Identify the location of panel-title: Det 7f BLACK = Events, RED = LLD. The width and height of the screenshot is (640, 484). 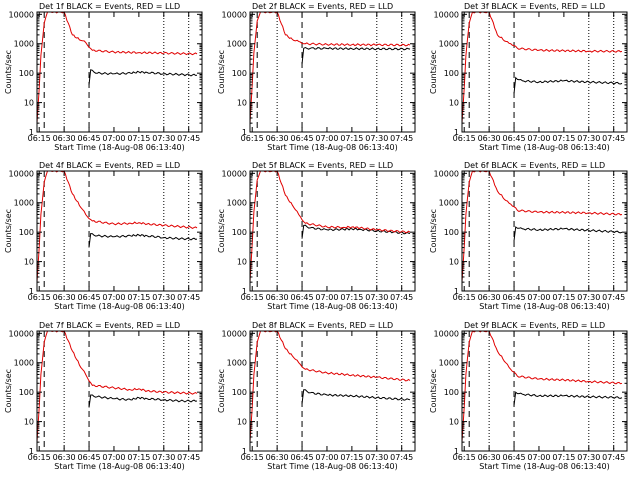
(109, 325).